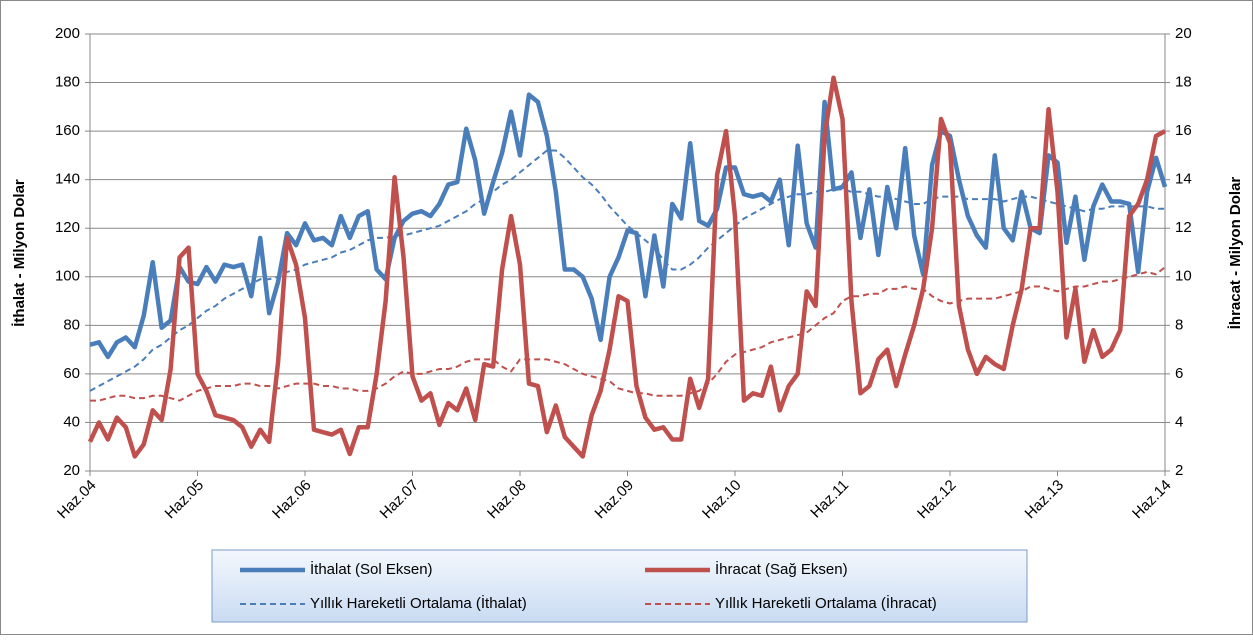 This screenshot has height=640, width=1253. Describe the element at coordinates (1179, 470) in the screenshot. I see `y2-tick-label: 2` at that location.